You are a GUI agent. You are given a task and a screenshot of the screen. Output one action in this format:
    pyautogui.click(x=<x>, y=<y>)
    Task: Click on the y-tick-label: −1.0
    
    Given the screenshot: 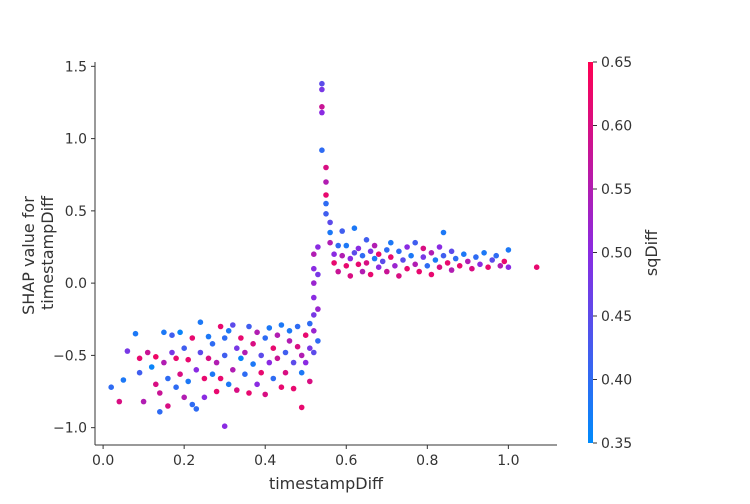 What is the action you would take?
    pyautogui.click(x=70, y=429)
    